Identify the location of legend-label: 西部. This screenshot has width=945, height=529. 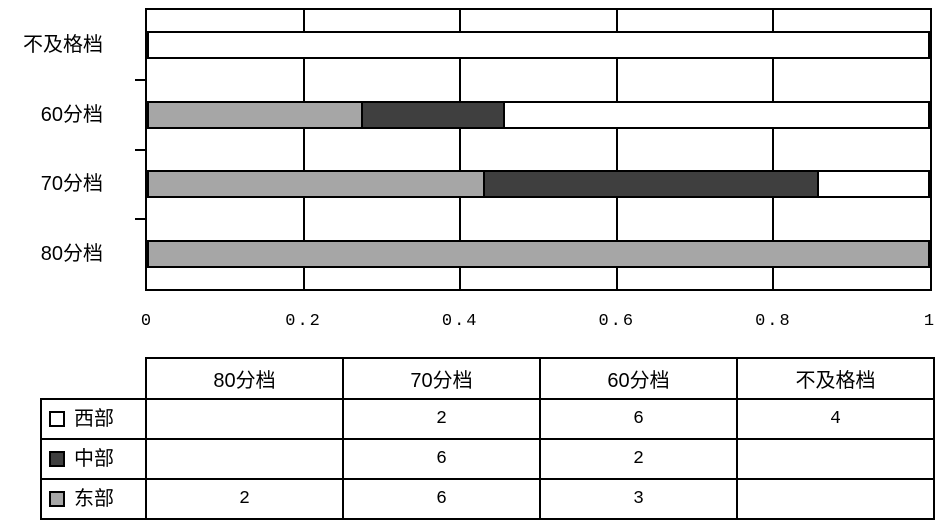
(94, 419).